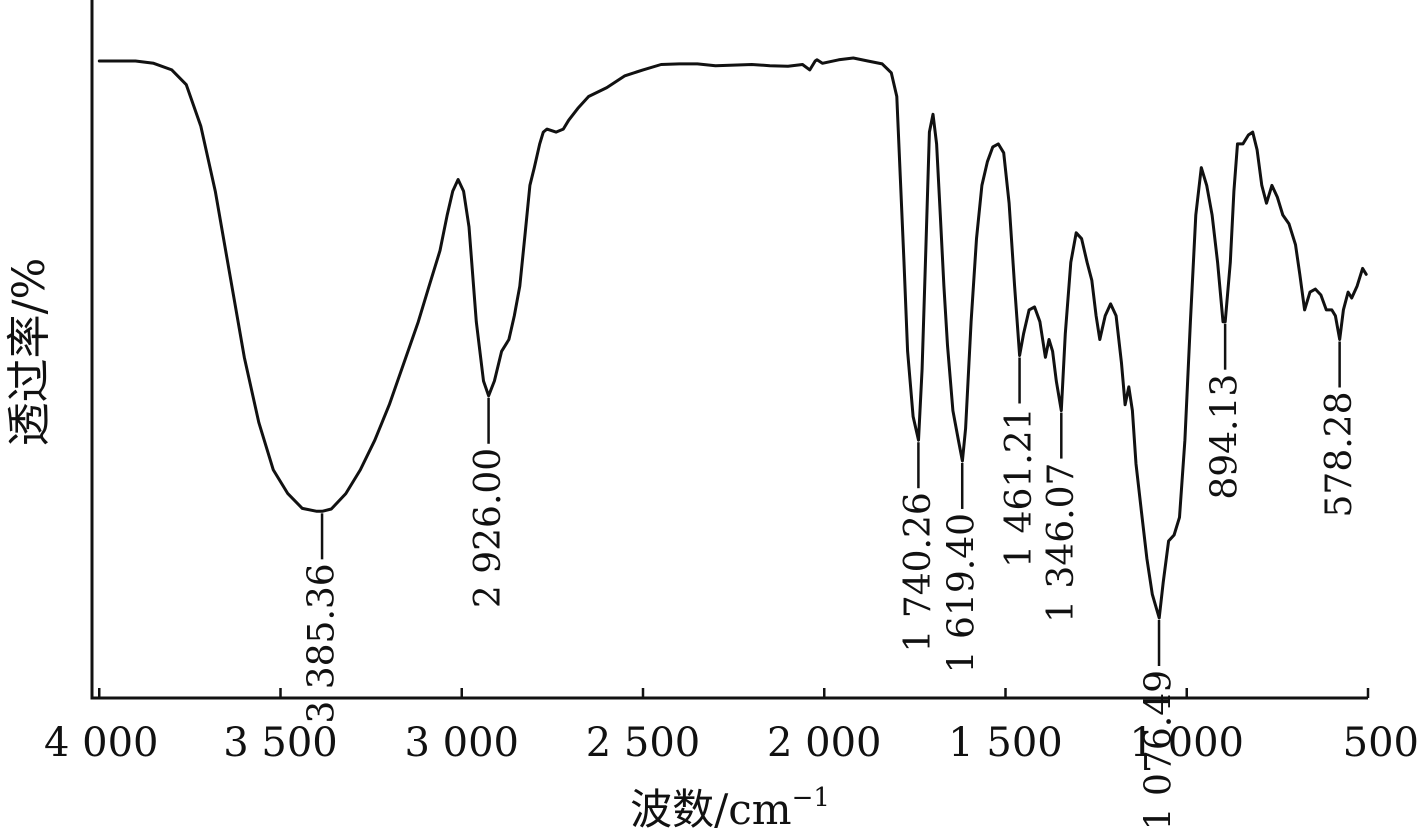  Describe the element at coordinates (488, 528) in the screenshot. I see `peak-label: 2 926.00` at that location.